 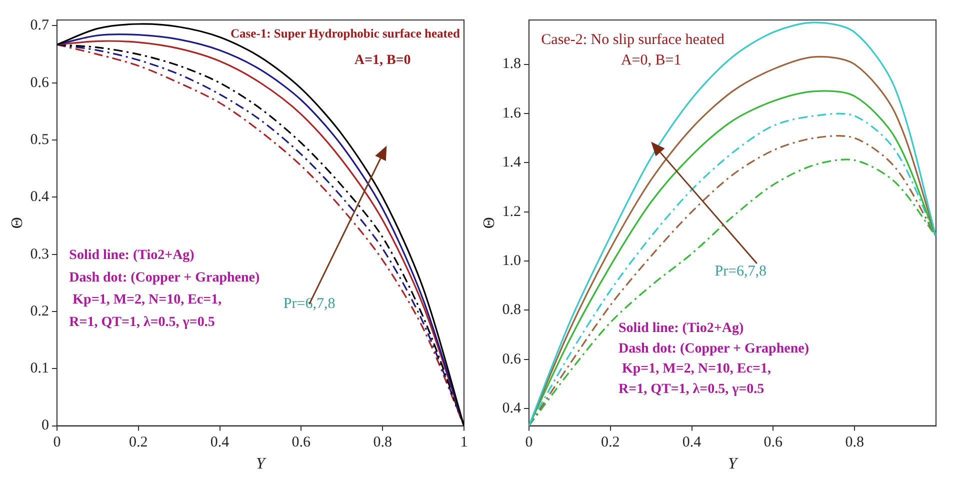 I want to click on y-tick-label: 1.0, so click(x=511, y=260).